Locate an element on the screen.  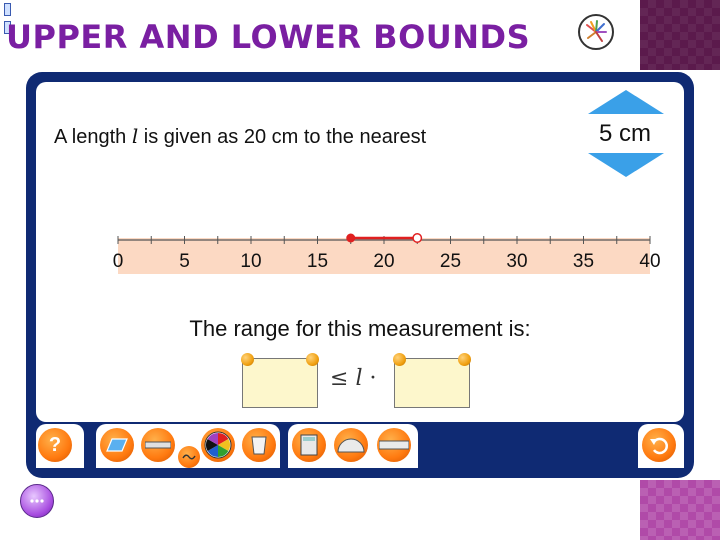
pencils-logo-icon is located at coordinates (596, 32).